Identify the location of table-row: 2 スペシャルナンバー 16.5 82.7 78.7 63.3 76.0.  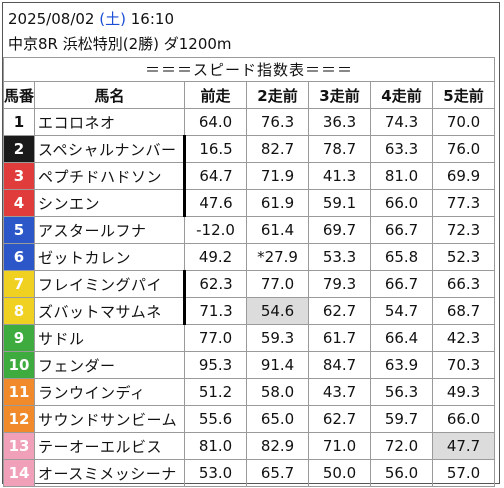
(249, 149).